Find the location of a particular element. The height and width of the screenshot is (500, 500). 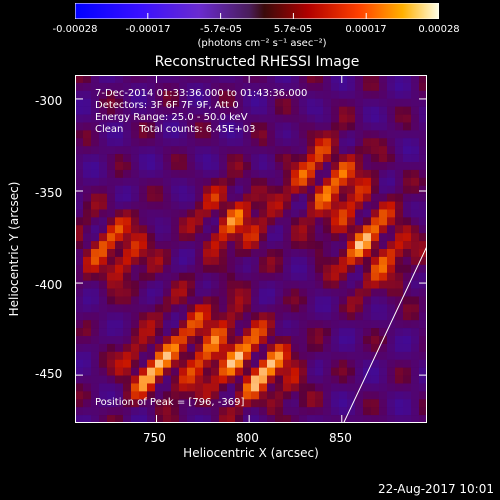

colorbar-unit-label: (photons cm⁻² s⁻¹ asec⁻²) is located at coordinates (262, 43).